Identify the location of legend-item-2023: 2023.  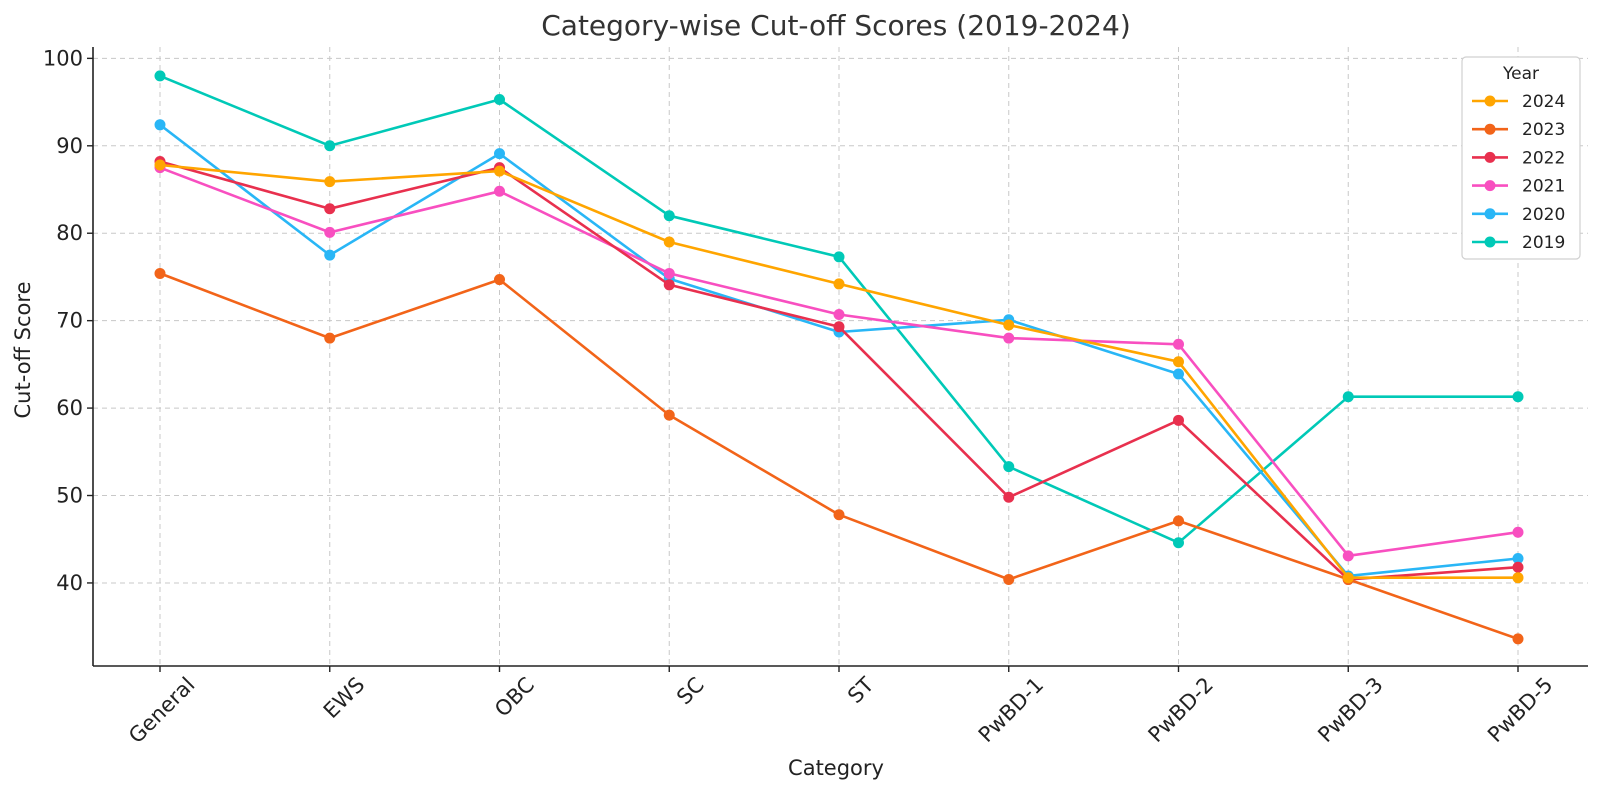
(1518, 130).